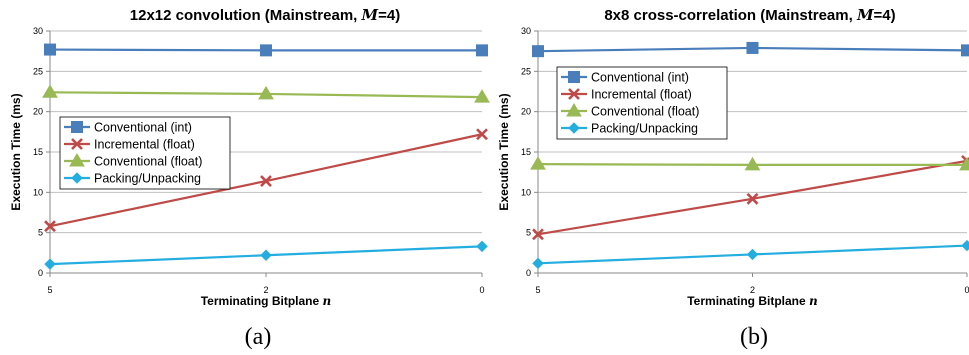 The height and width of the screenshot is (355, 969). I want to click on chart-title: 8x8 cross-correlation (Mainstream, M=4), so click(749, 15).